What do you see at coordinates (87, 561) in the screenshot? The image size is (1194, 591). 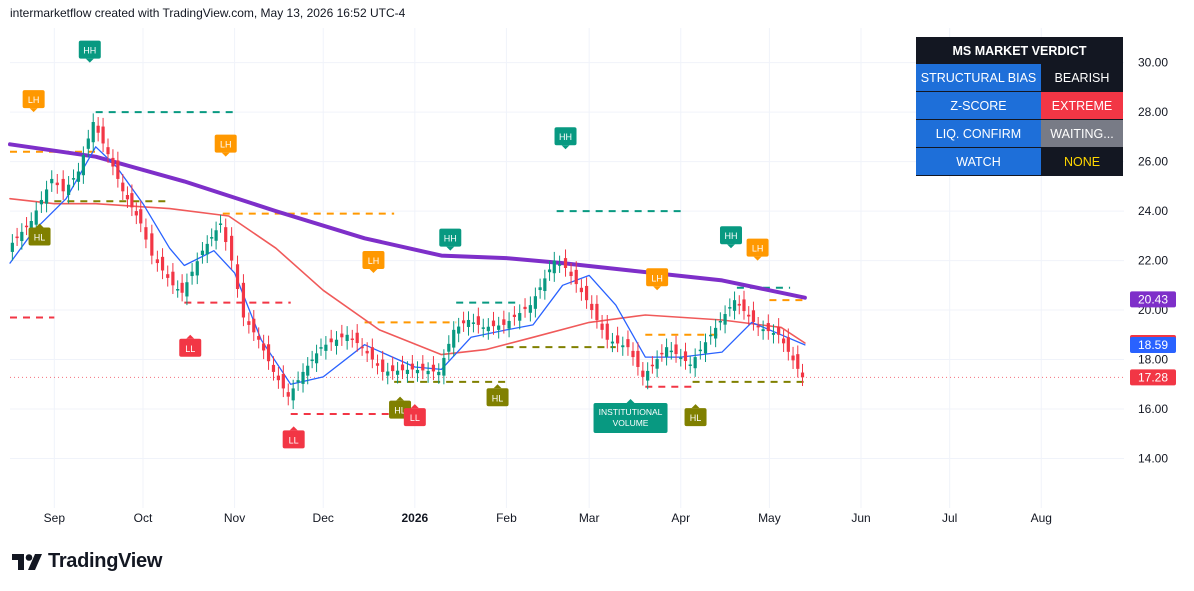 I see `tradingview-logo: TradingView` at bounding box center [87, 561].